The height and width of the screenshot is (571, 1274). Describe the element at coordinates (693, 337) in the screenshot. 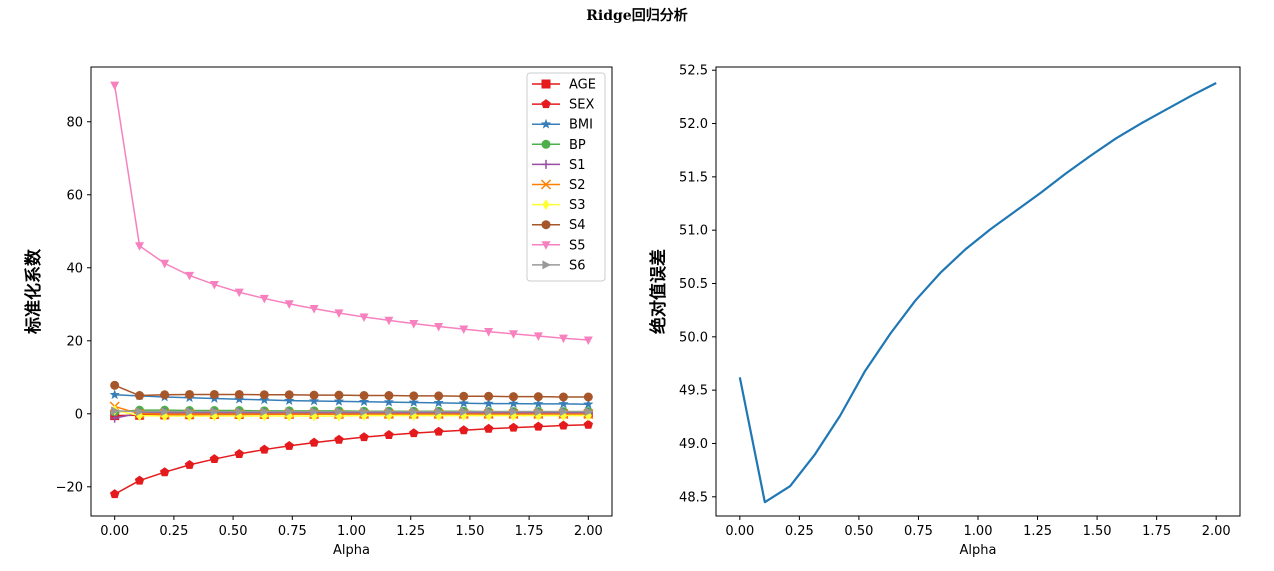

I see `y-tick-label: 50.0` at that location.